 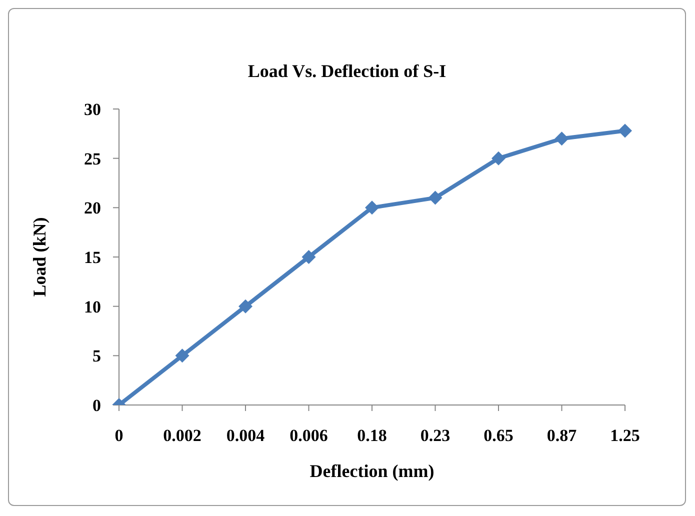 I want to click on y-tick-label: 25, so click(x=92, y=158).